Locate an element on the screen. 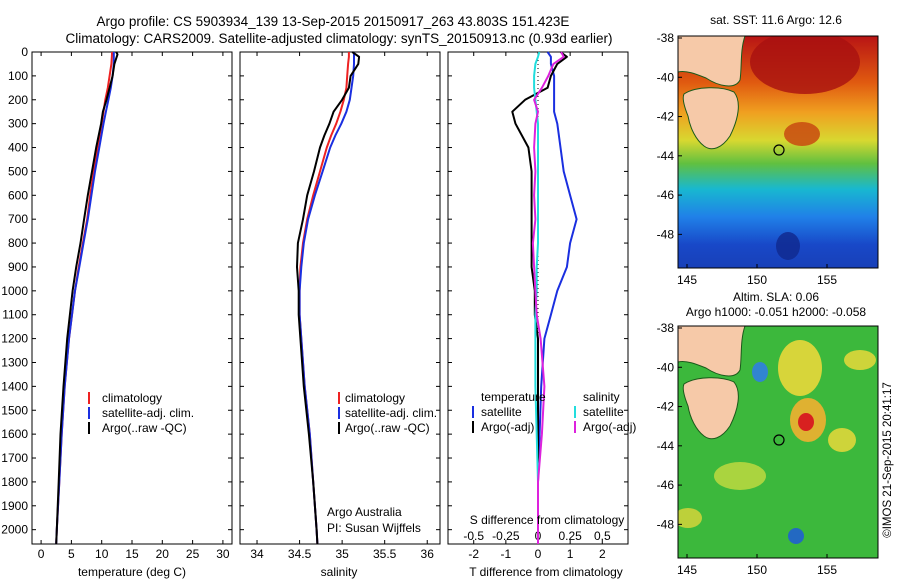  depth-tick-label: 900 is located at coordinates (18, 267).